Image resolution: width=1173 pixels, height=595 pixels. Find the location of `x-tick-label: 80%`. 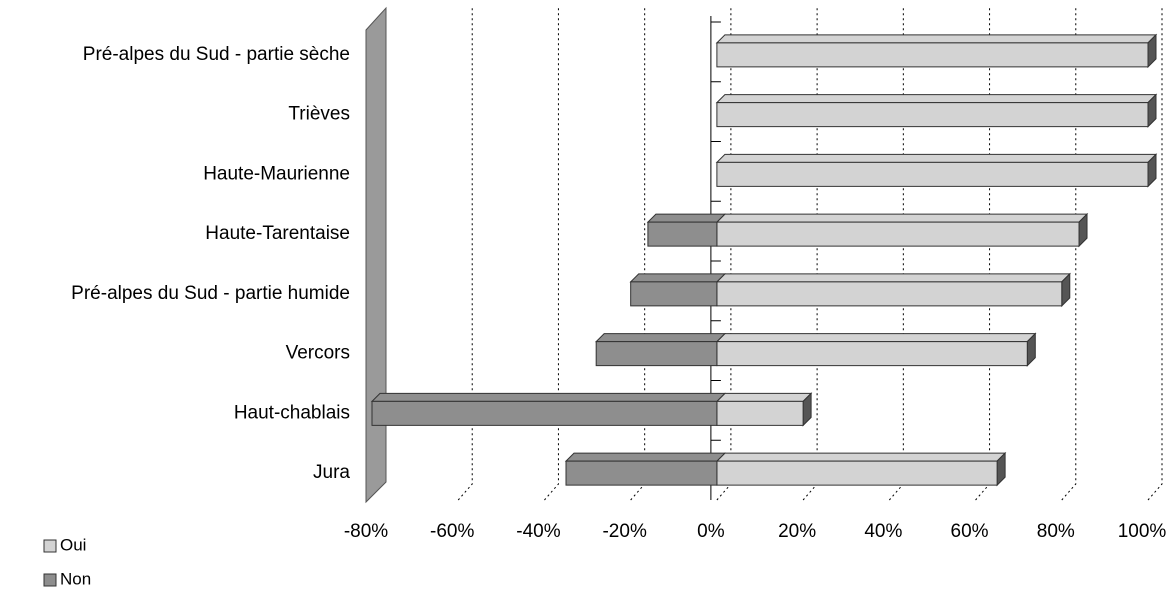

x-tick-label: 80% is located at coordinates (1056, 531).